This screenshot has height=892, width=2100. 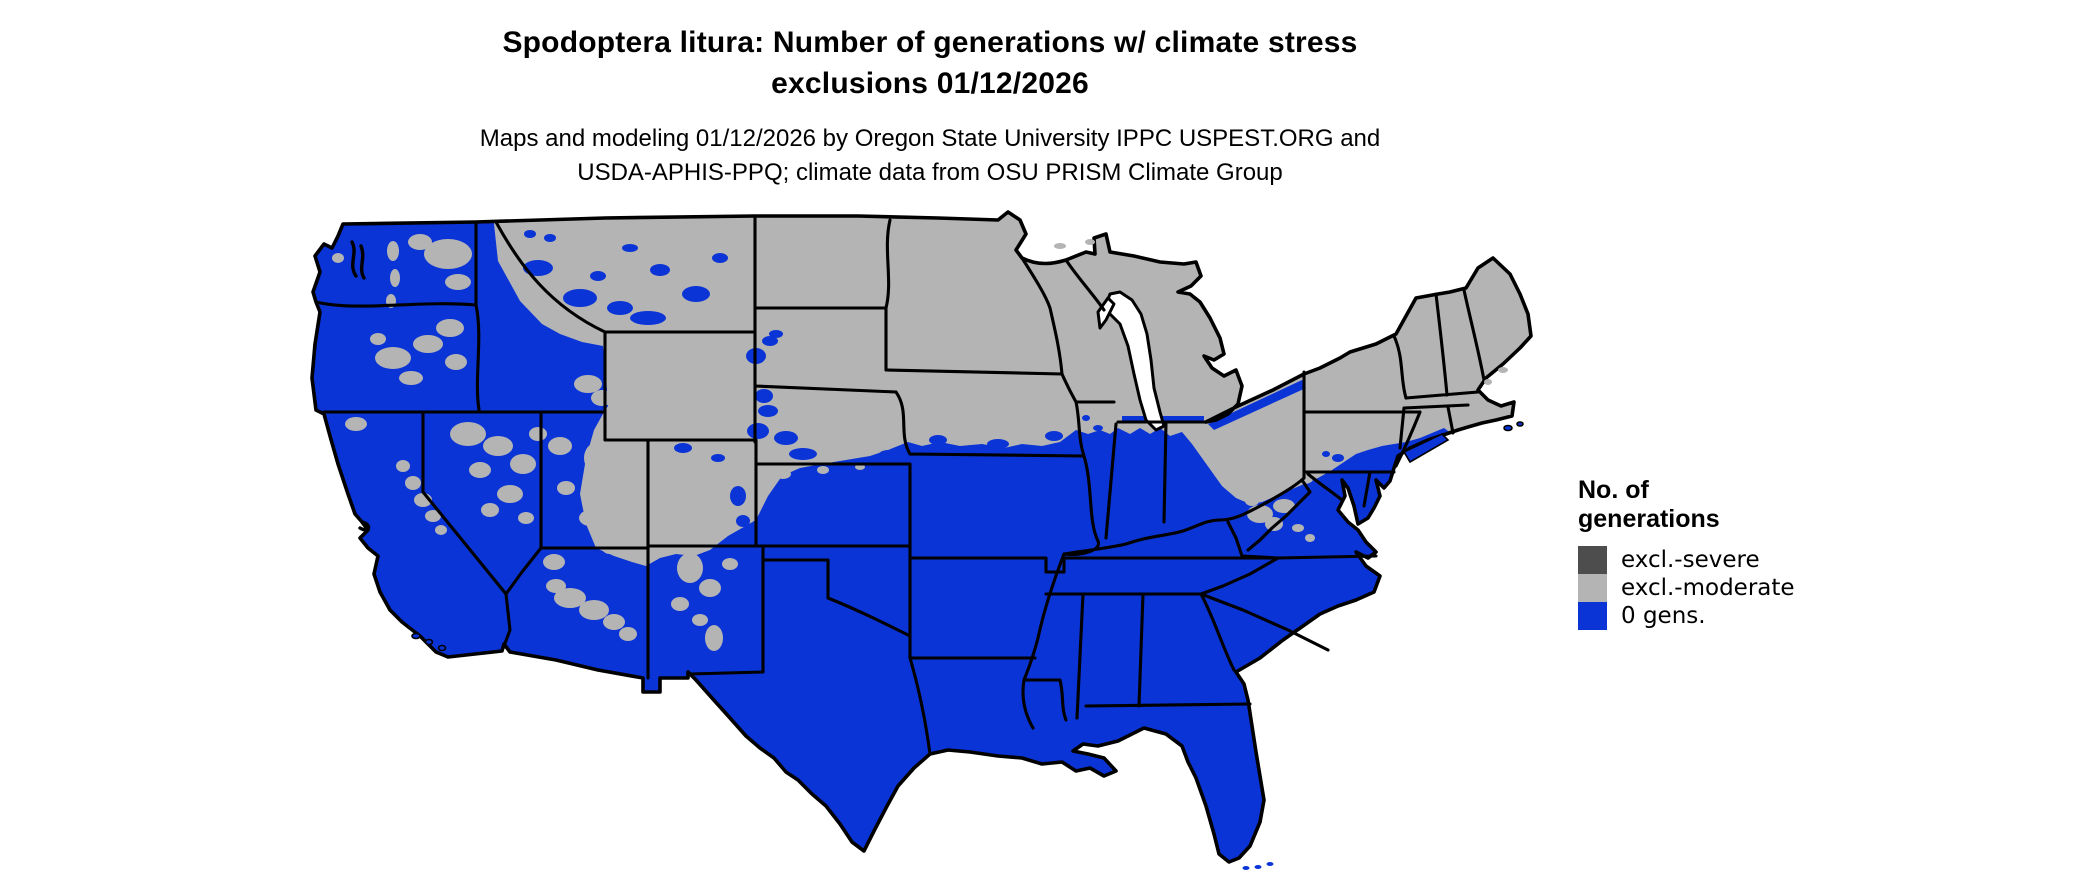 What do you see at coordinates (1592, 588) in the screenshot?
I see `excl-moderate-swatch` at bounding box center [1592, 588].